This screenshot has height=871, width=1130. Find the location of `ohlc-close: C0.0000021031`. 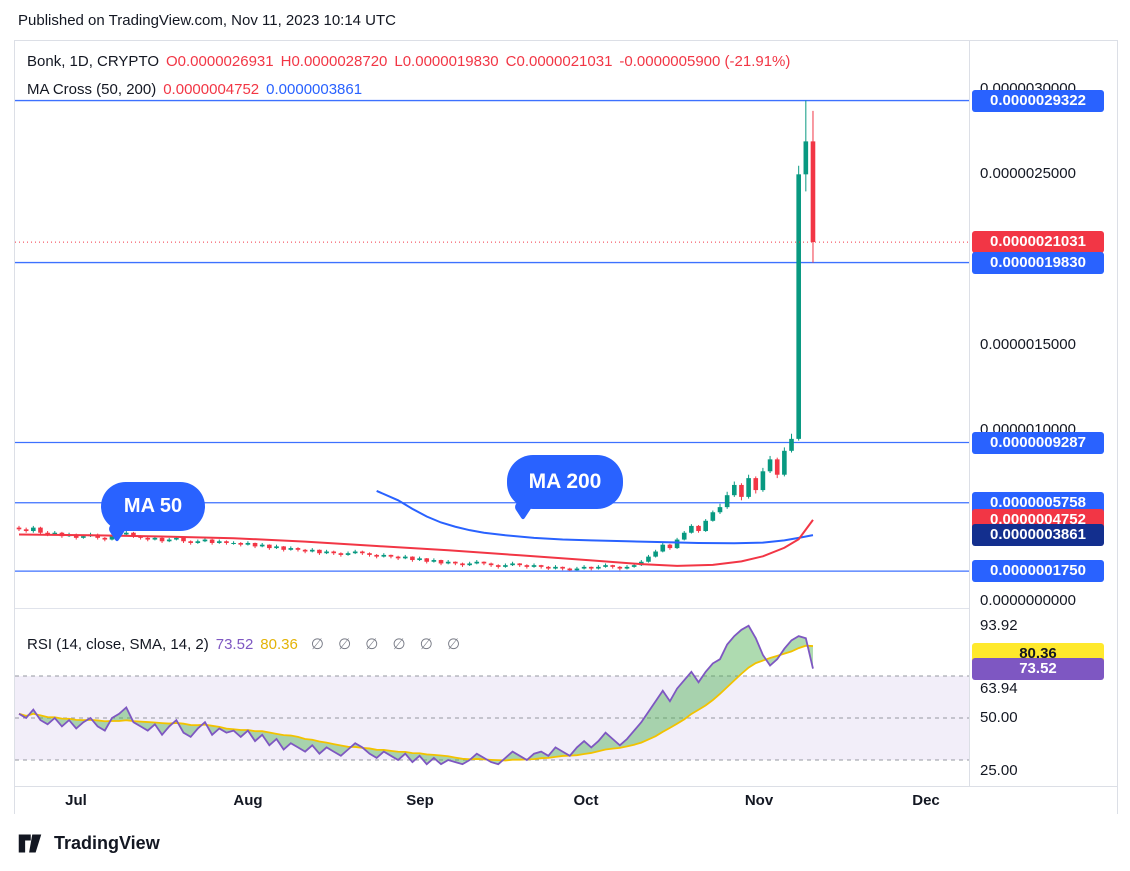

ohlc-close: C0.0000021031 is located at coordinates (559, 61).